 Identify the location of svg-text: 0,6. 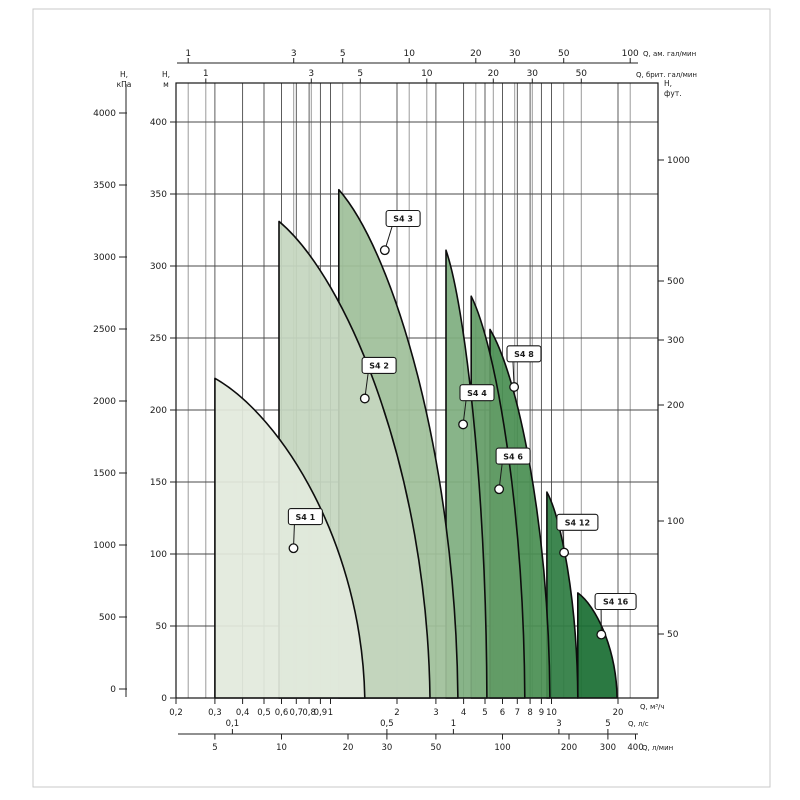
(282, 713).